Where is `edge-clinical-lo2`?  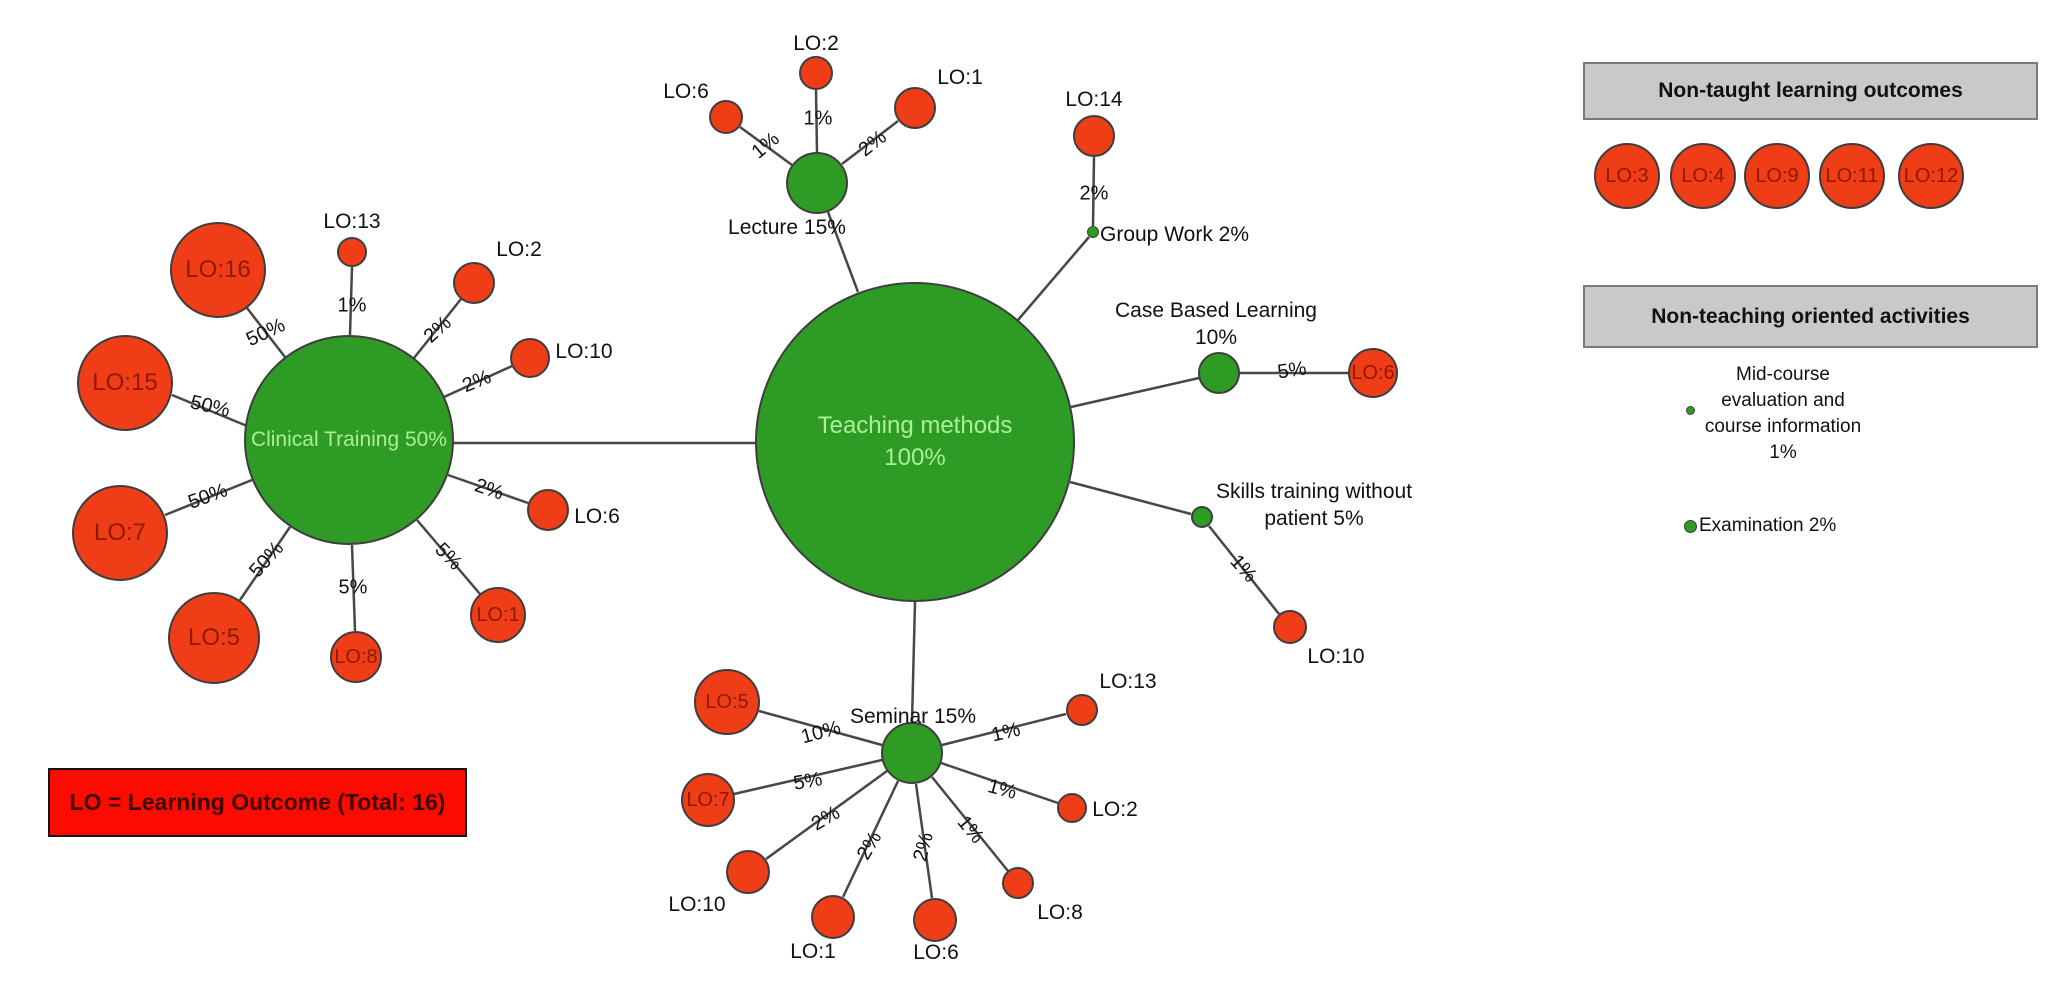 edge-clinical-lo2 is located at coordinates (437, 328).